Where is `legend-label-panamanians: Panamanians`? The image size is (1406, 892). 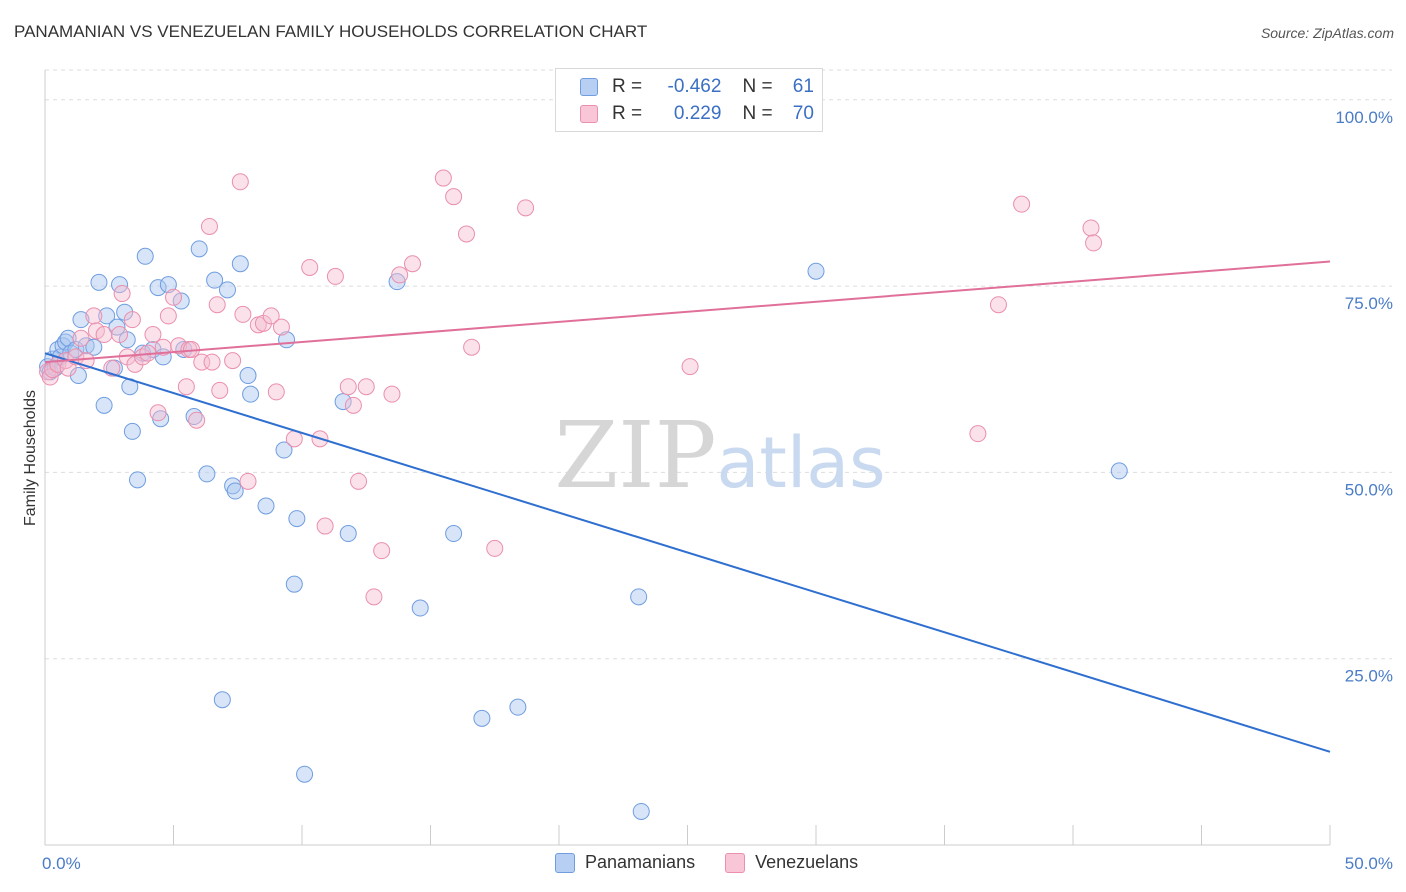 legend-label-panamanians: Panamanians is located at coordinates (640, 862).